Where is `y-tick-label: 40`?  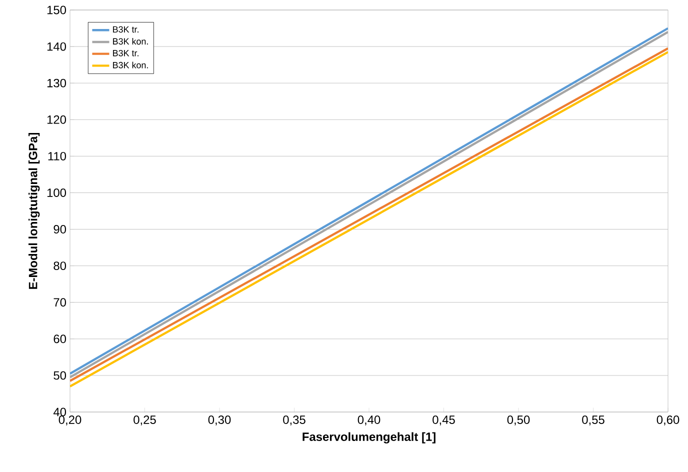
y-tick-label: 40 is located at coordinates (59, 412).